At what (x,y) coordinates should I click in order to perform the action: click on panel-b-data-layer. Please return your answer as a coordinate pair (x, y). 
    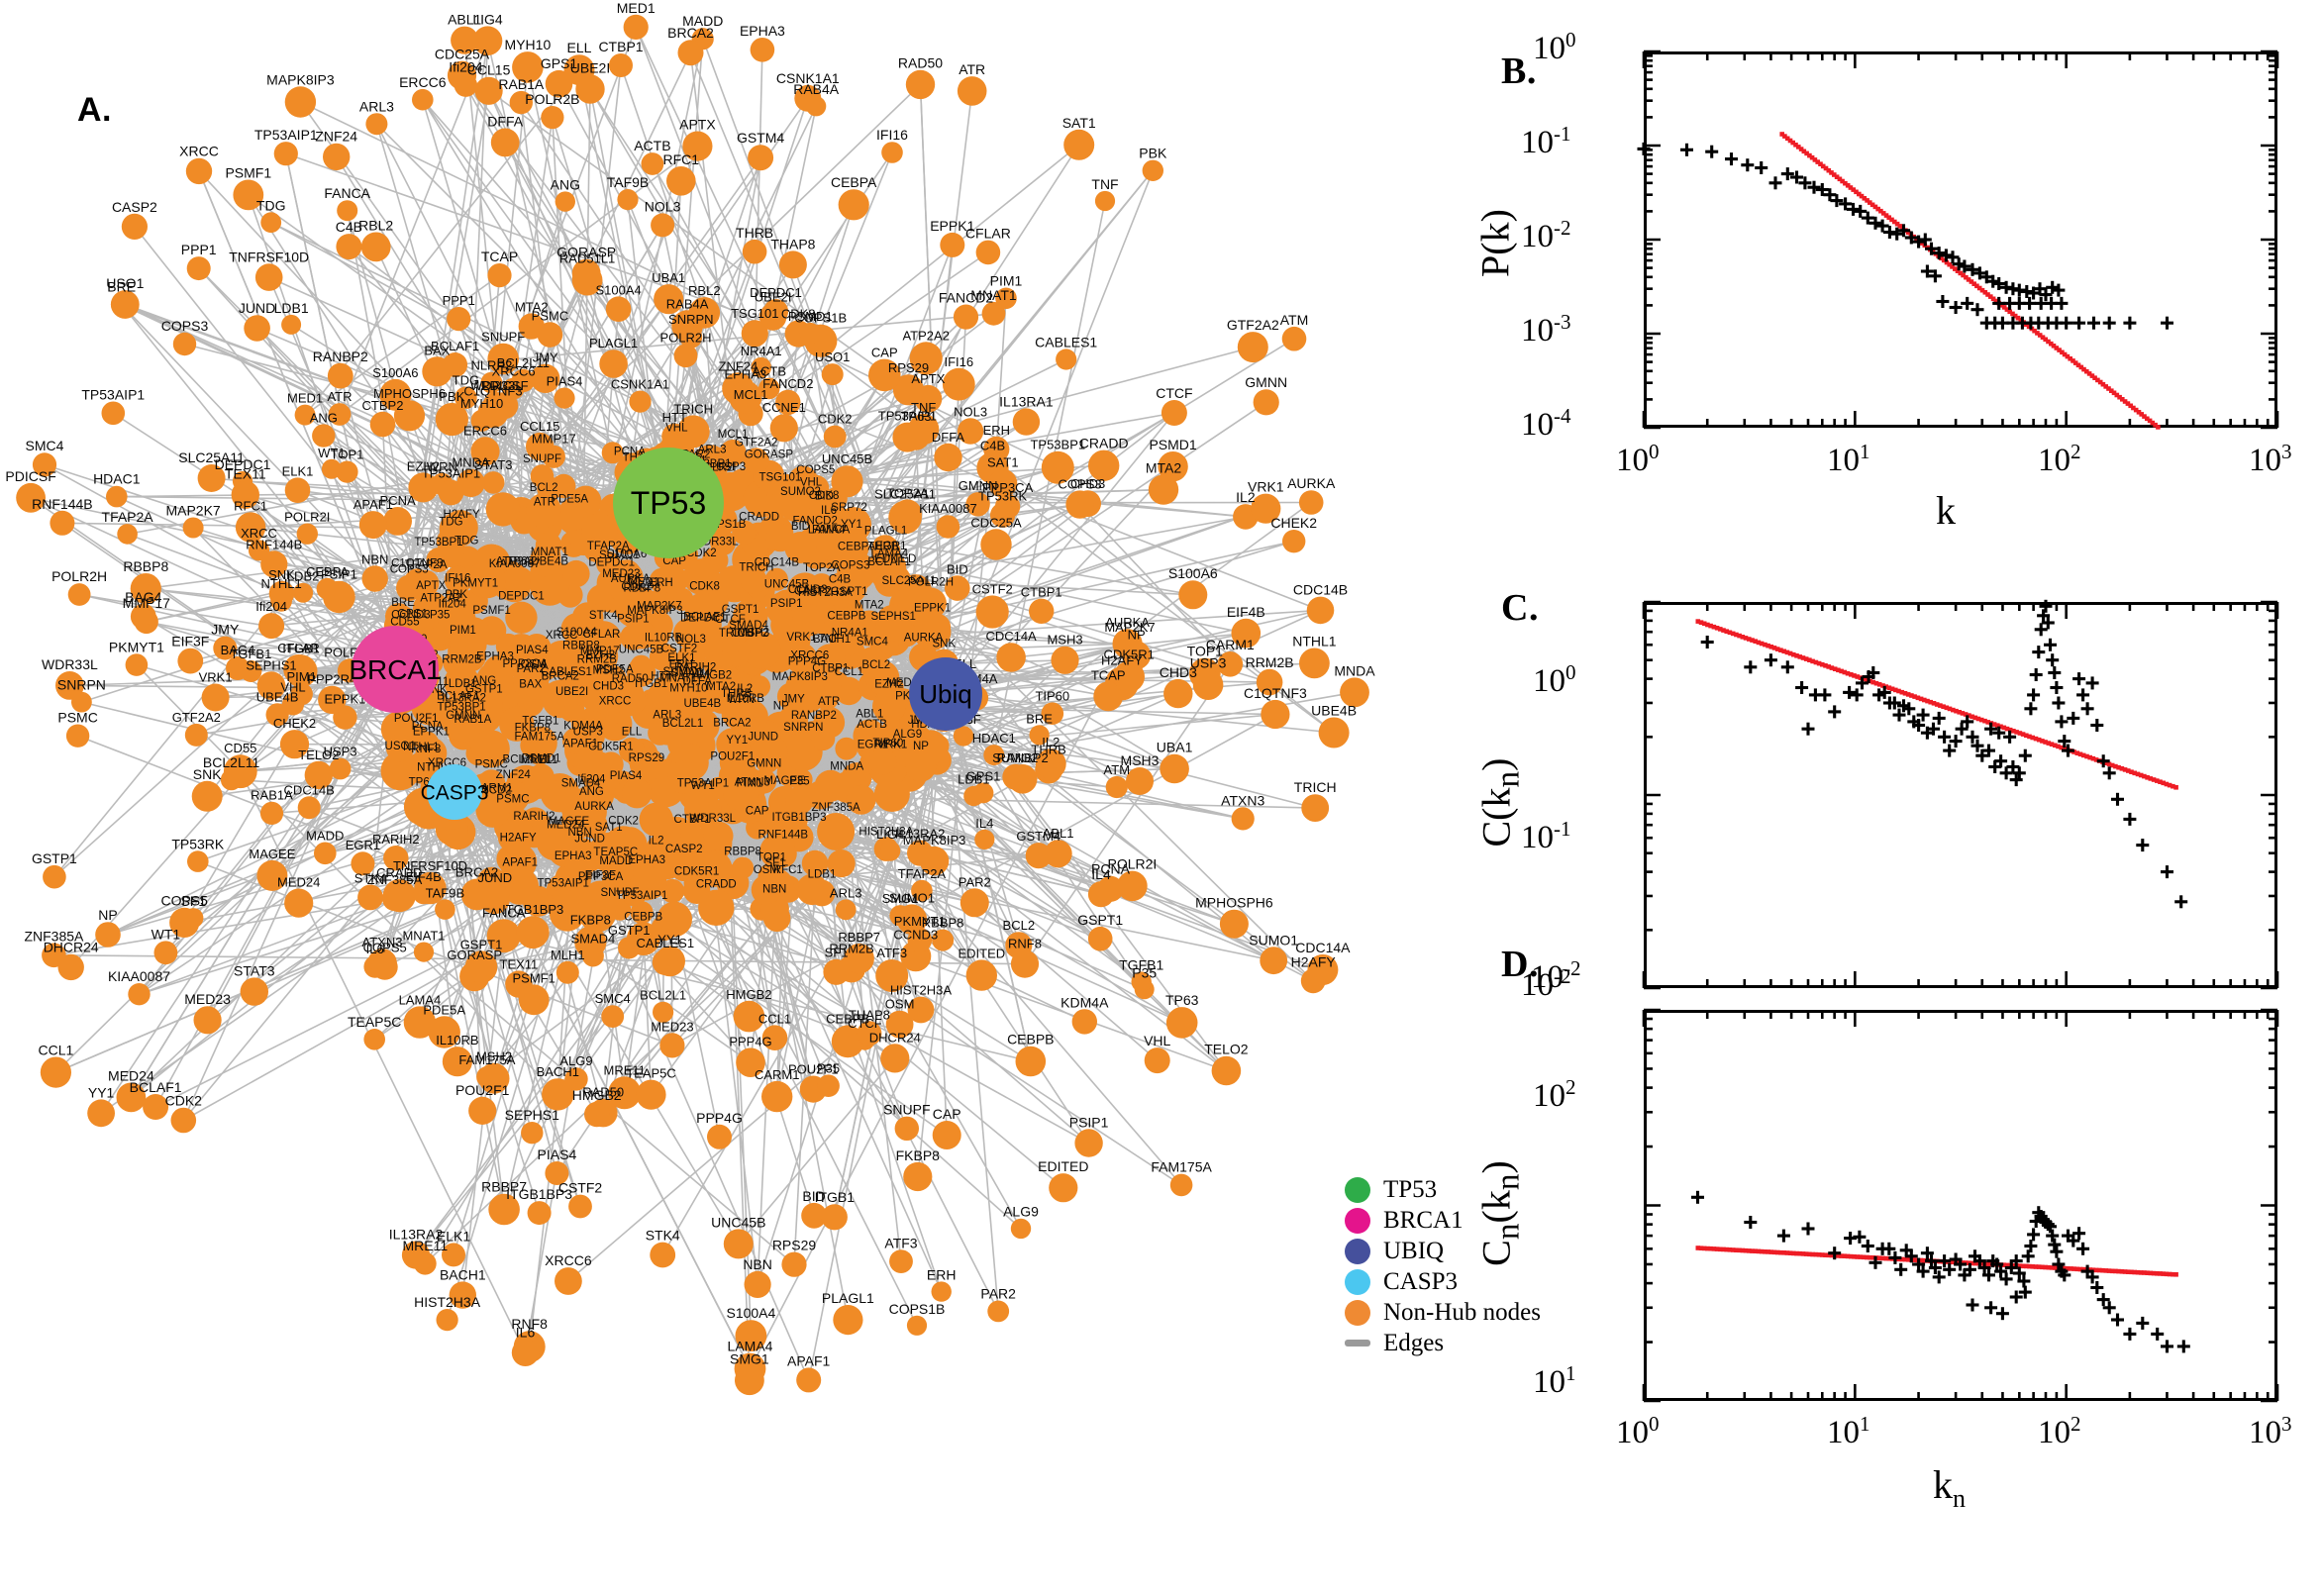
    Looking at the image, I should click on (1958, 240).